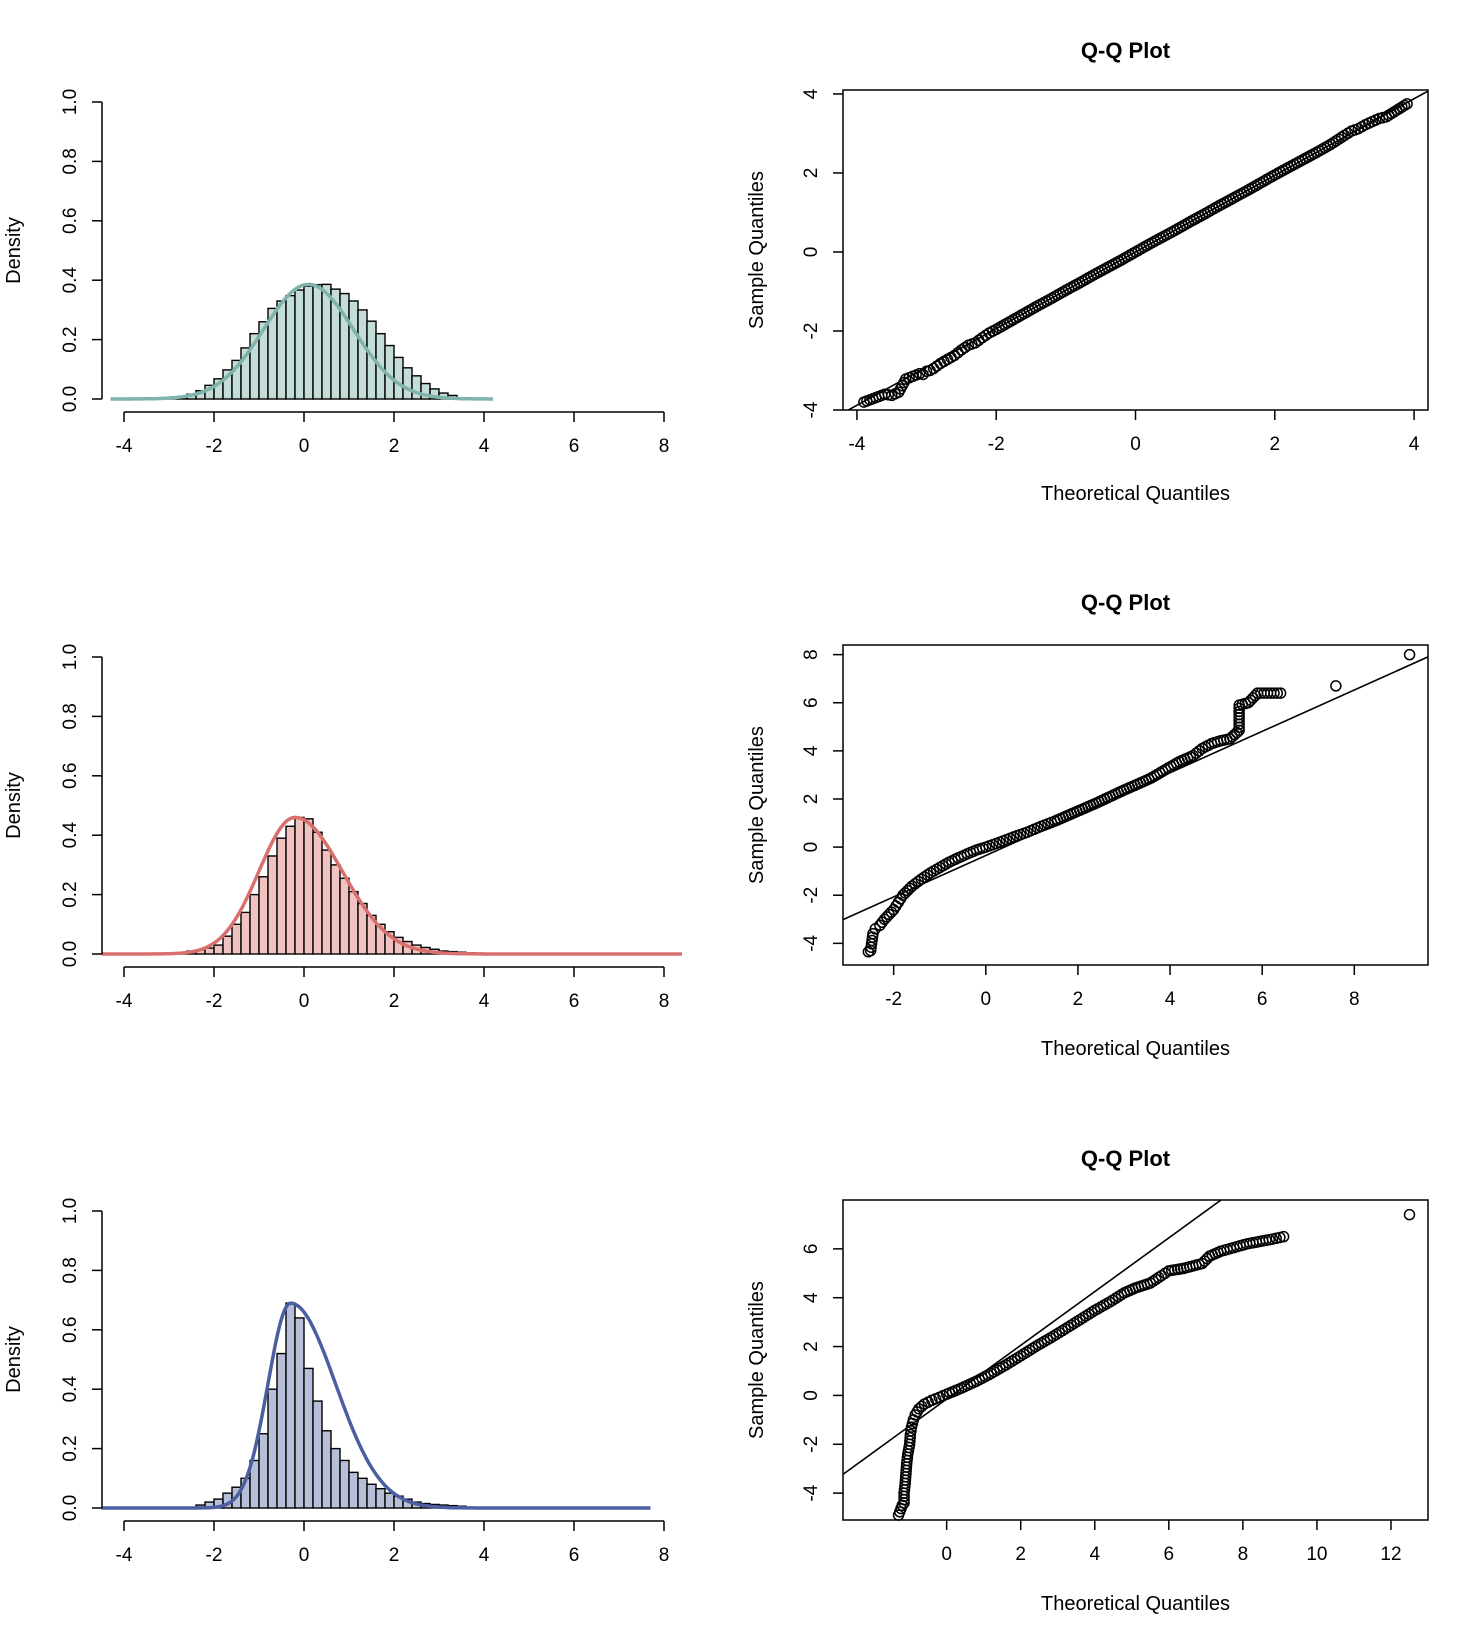  I want to click on qq1-xlabel: Theoretical Quantiles, so click(1135, 494).